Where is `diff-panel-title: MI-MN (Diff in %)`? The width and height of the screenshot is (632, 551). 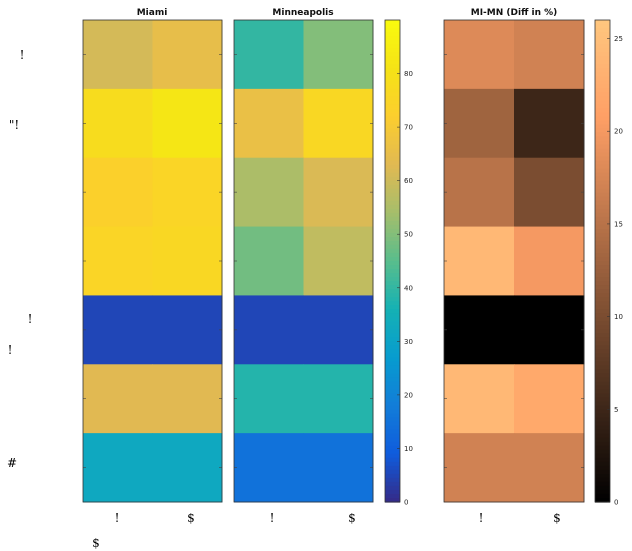
diff-panel-title: MI-MN (Diff in %) is located at coordinates (514, 13).